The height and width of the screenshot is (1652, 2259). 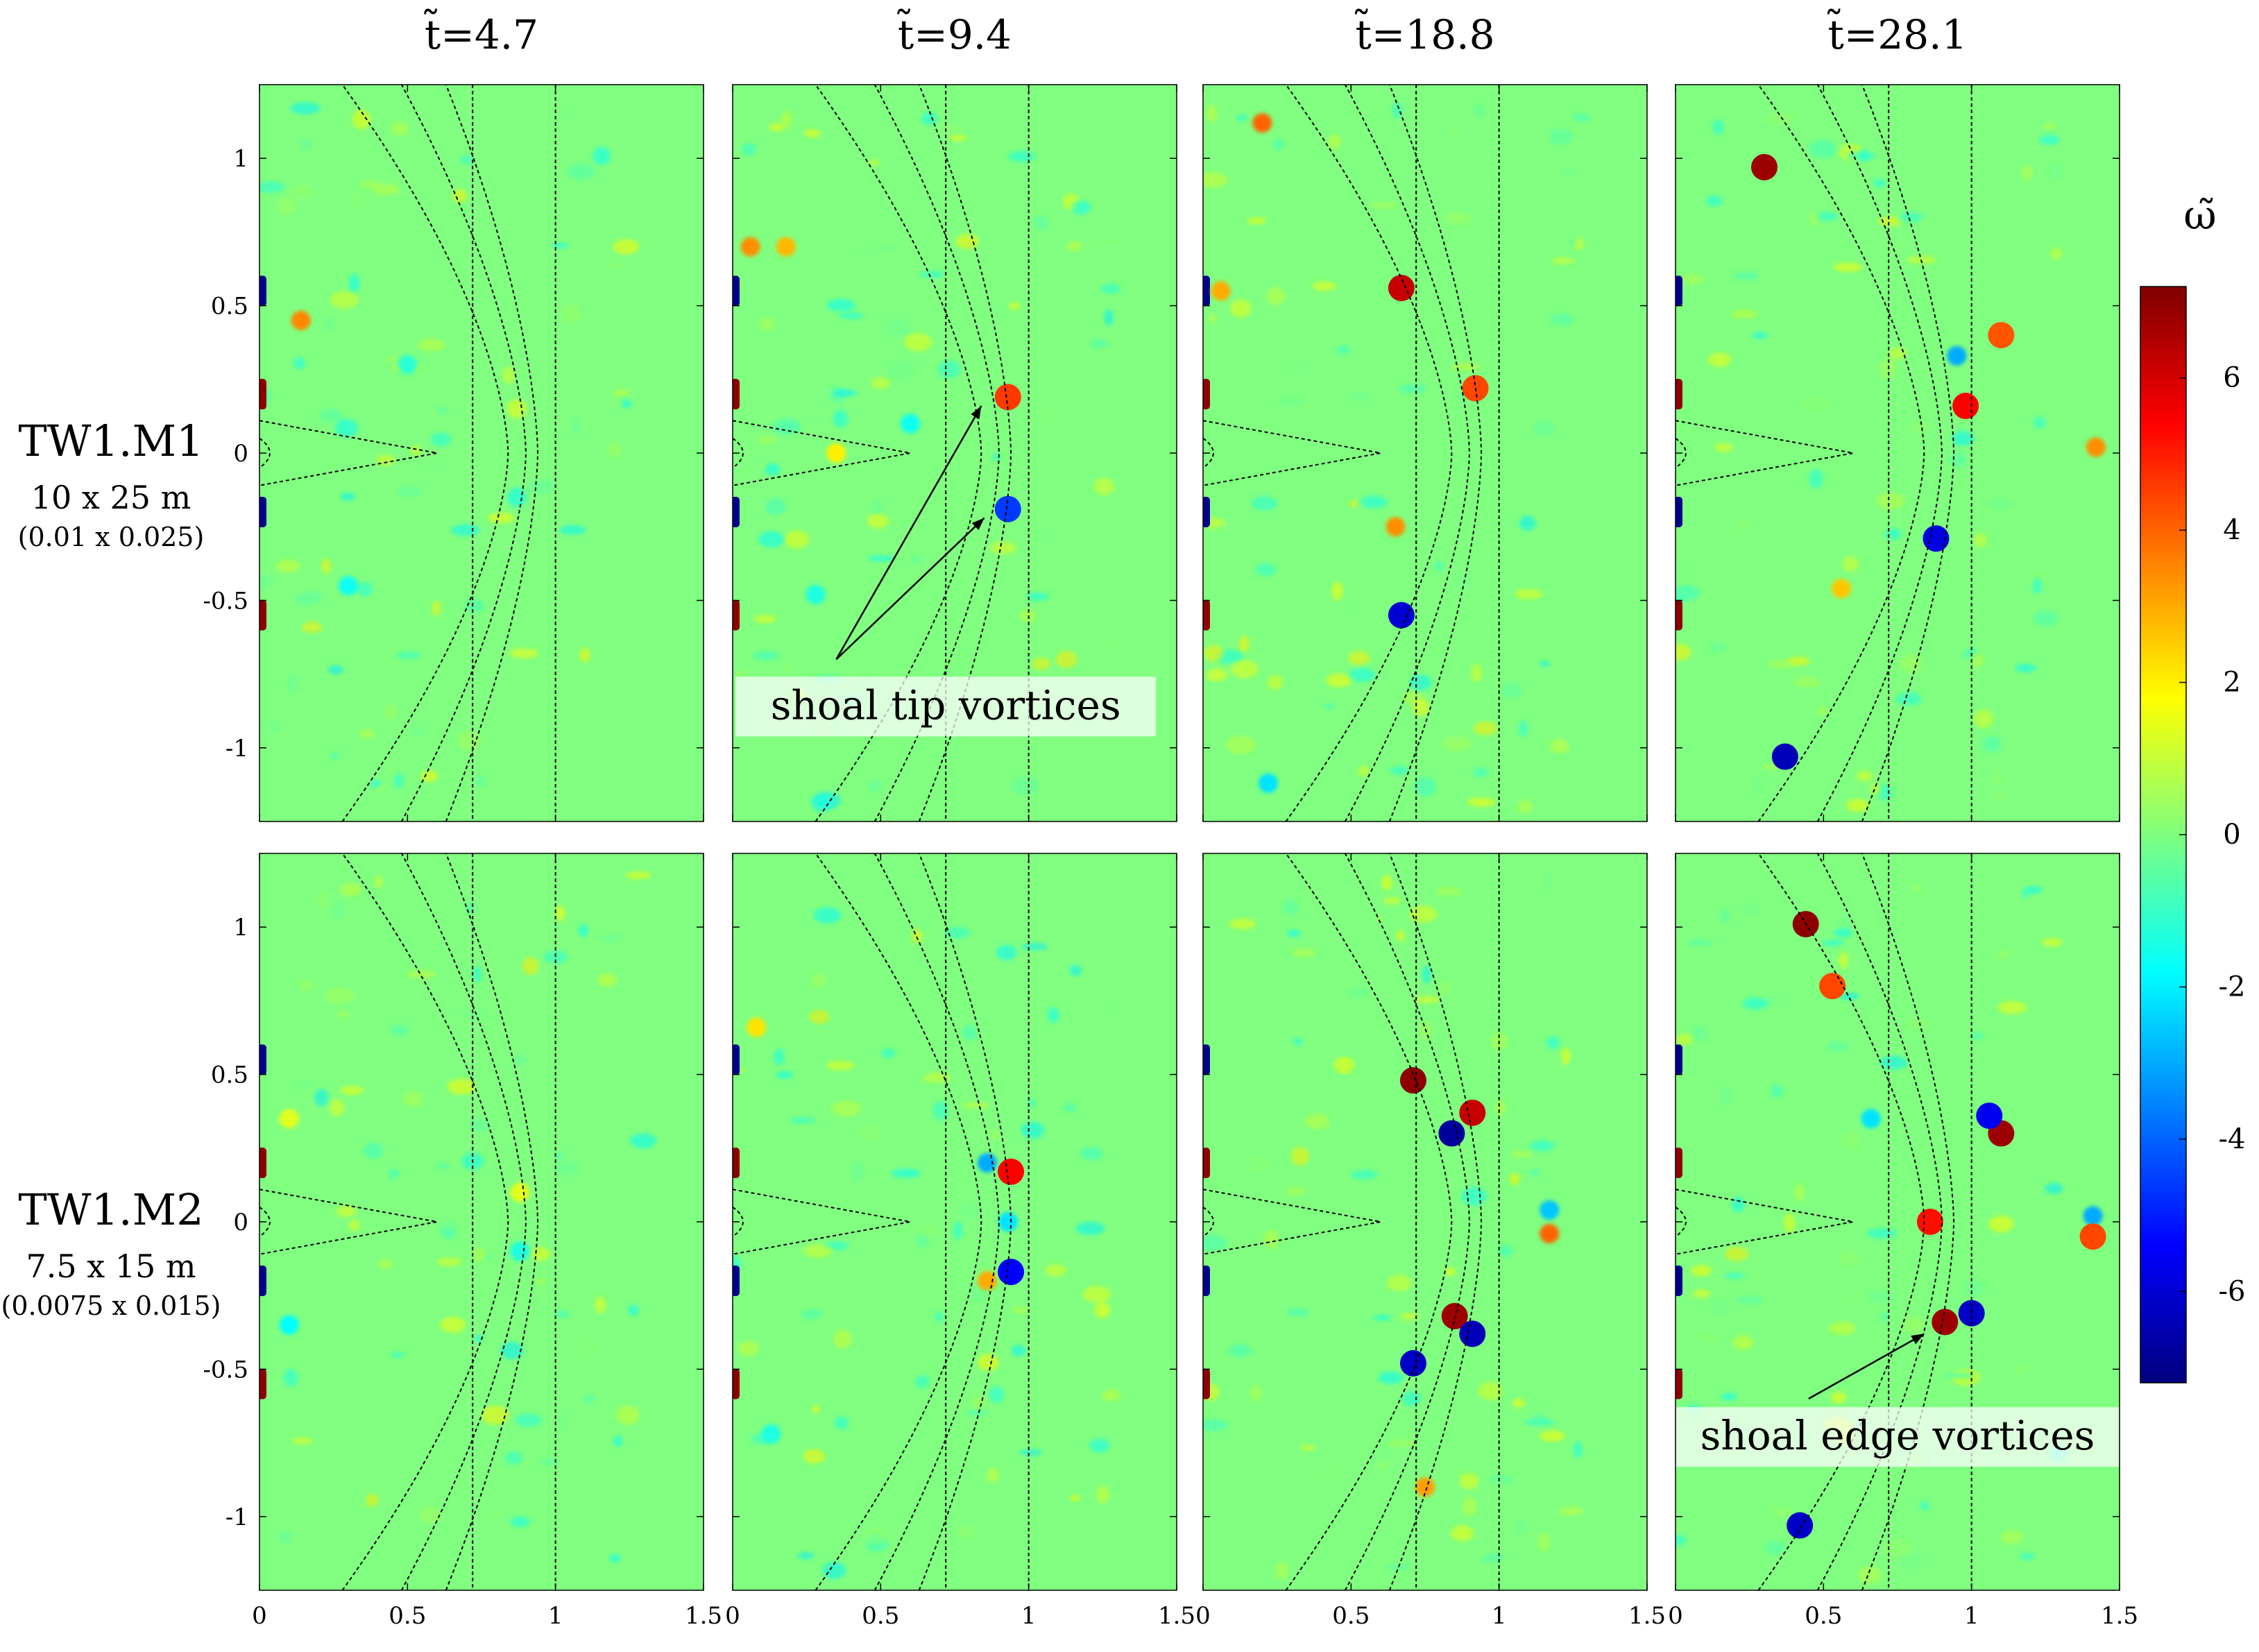 I want to click on y-tick-label: -0.5, so click(x=225, y=601).